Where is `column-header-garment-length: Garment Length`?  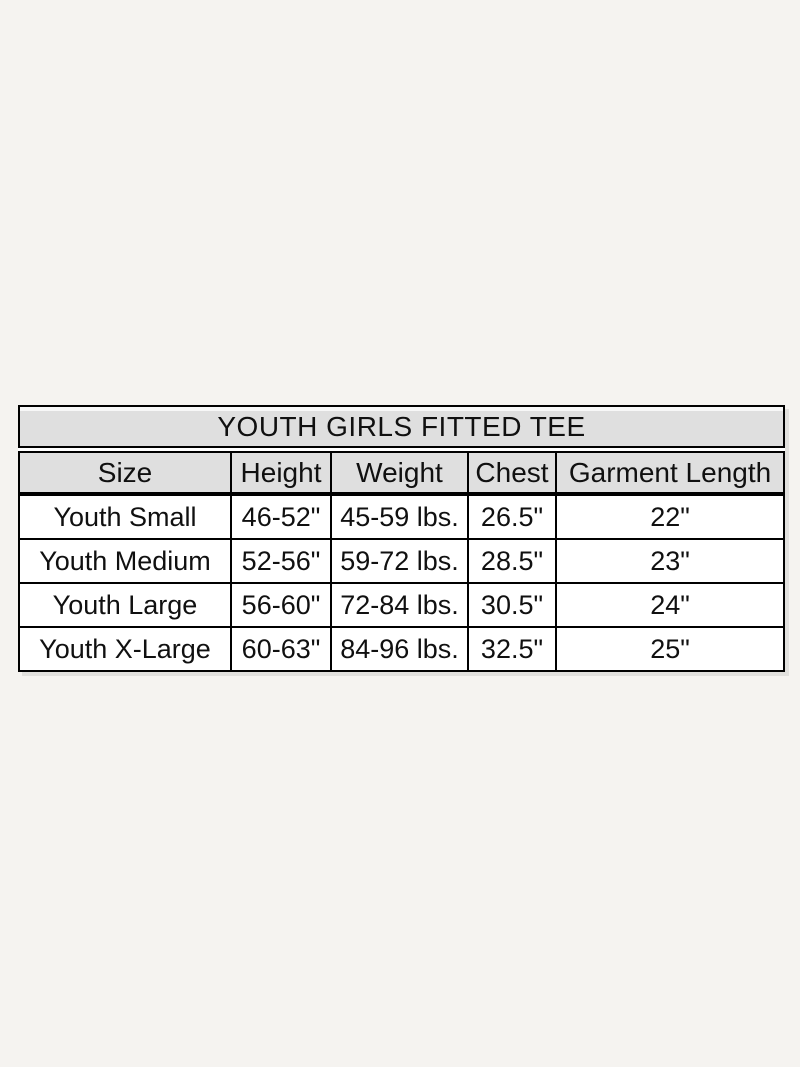
column-header-garment-length: Garment Length is located at coordinates (670, 472).